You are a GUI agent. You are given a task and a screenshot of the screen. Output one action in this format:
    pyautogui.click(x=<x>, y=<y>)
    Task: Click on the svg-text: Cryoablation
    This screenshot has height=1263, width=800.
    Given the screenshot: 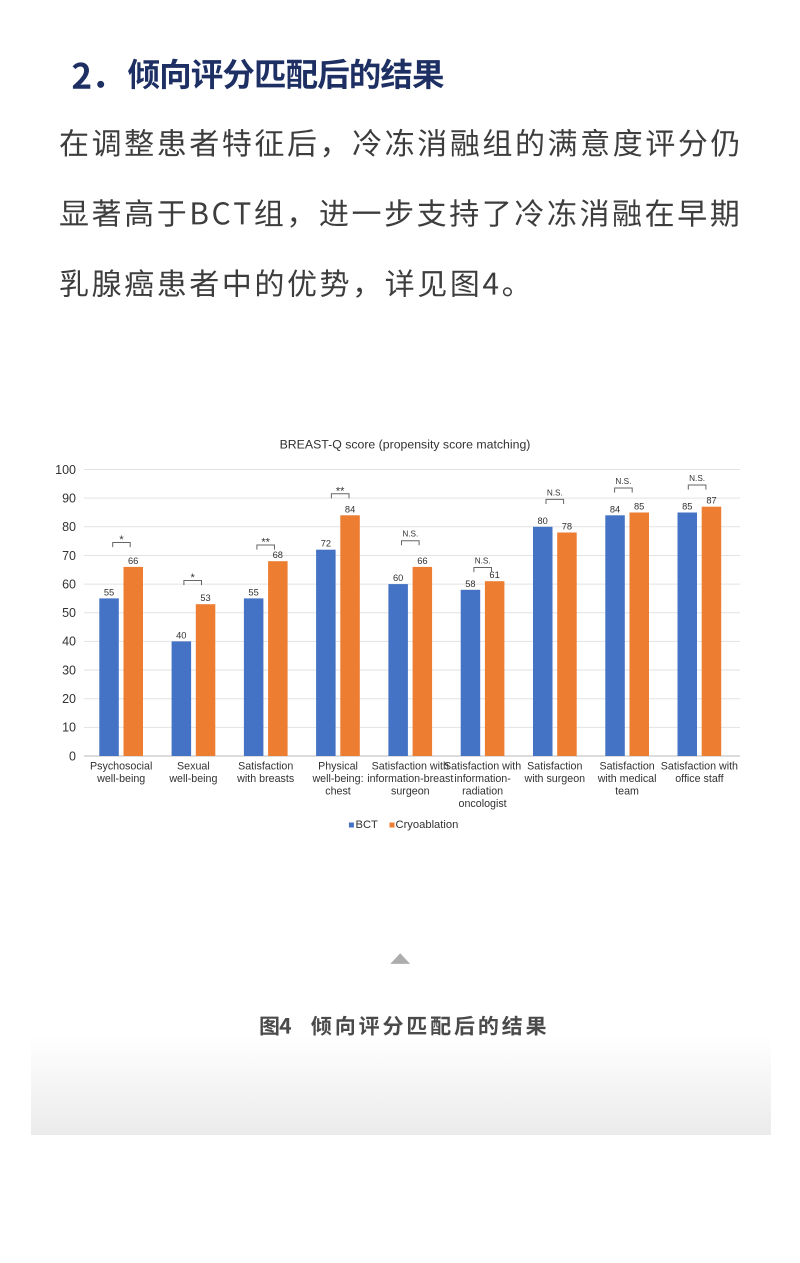 What is the action you would take?
    pyautogui.click(x=427, y=825)
    